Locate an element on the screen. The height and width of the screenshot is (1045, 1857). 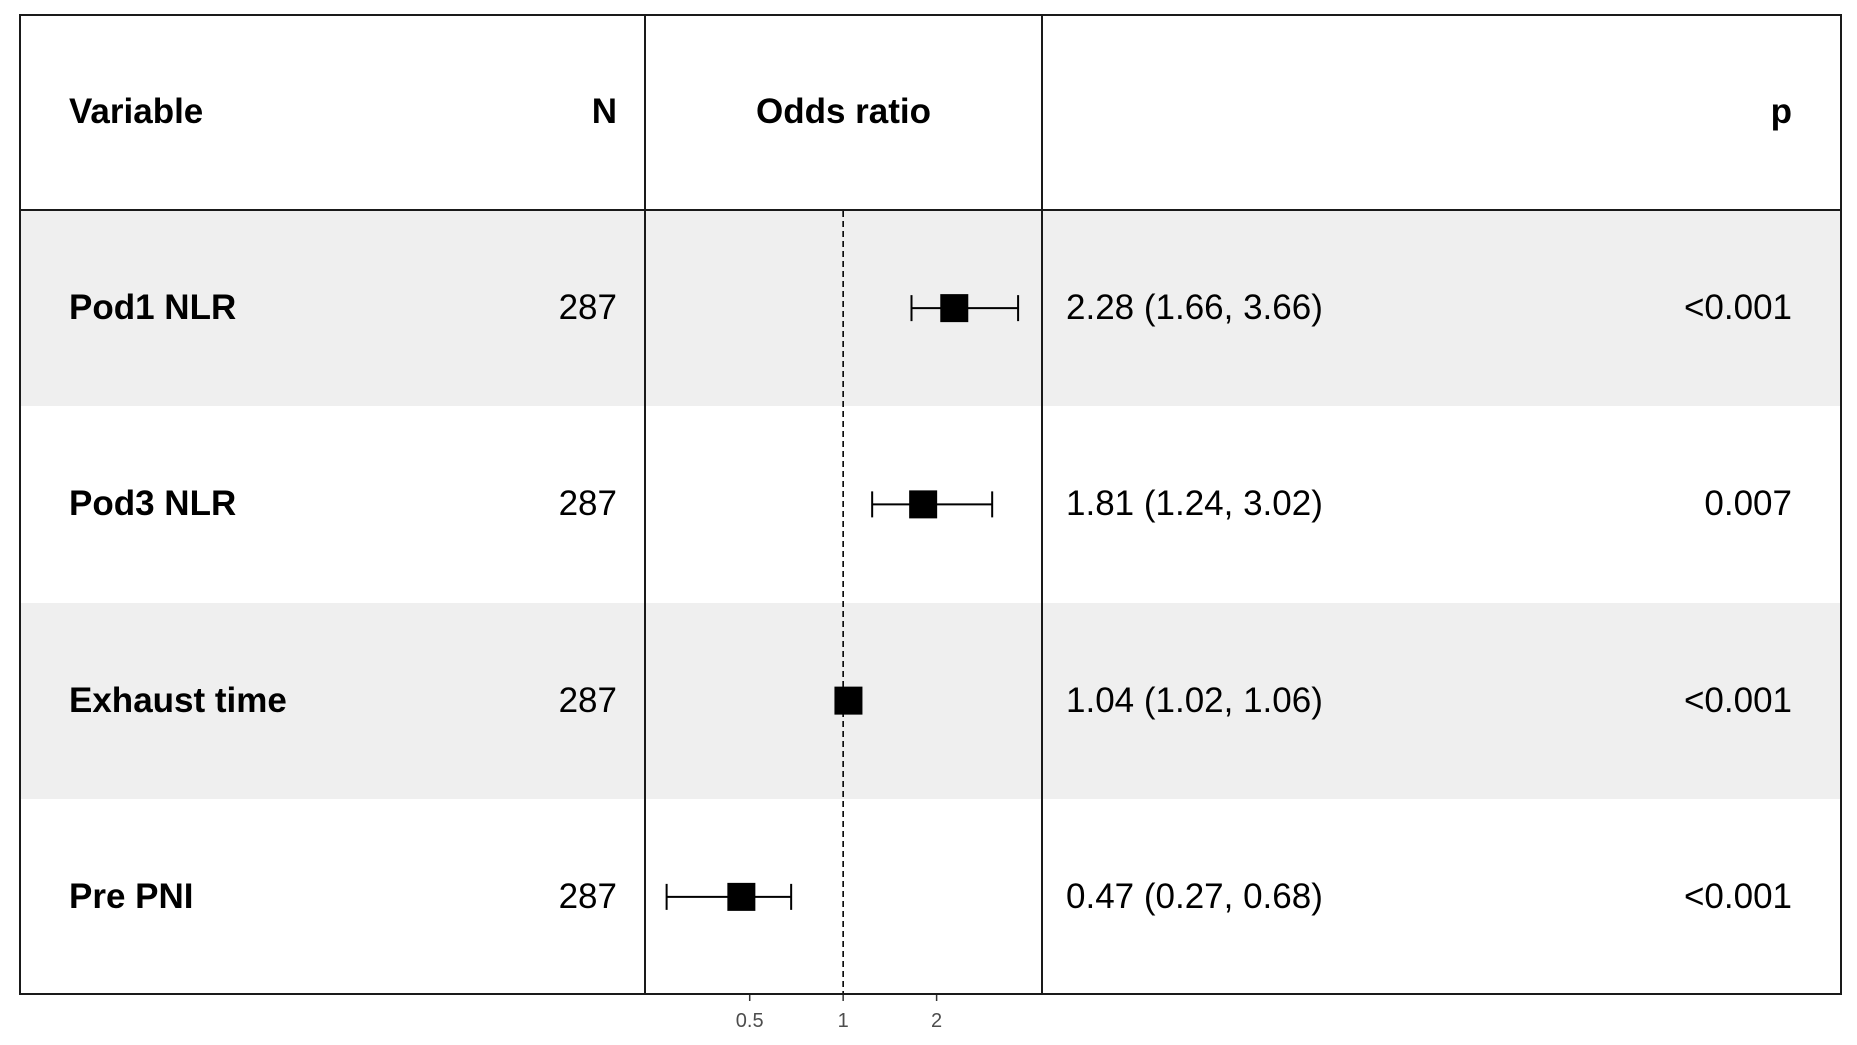
x-axis-tick-label: 2 is located at coordinates (936, 1021).